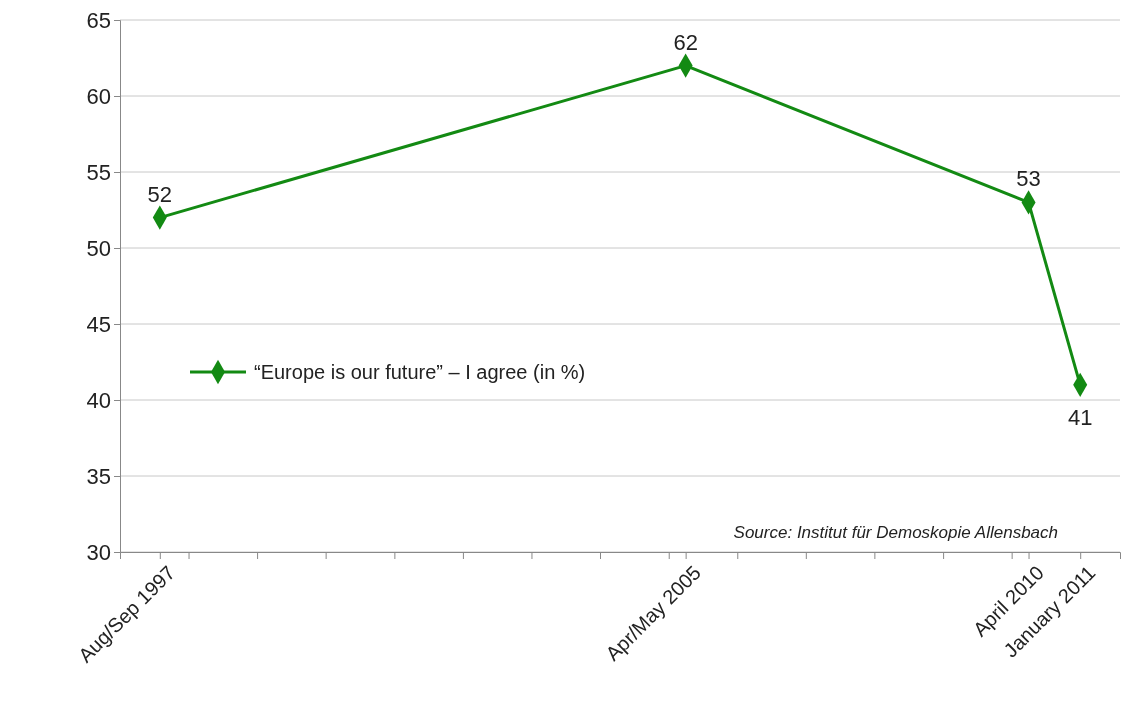 Image resolution: width=1128 pixels, height=719 pixels. Describe the element at coordinates (98, 552) in the screenshot. I see `y-tick-label: 30` at that location.